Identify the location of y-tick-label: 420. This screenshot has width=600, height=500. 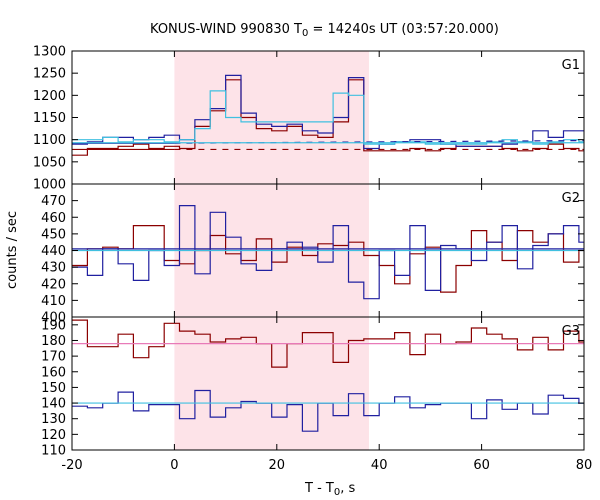
(53, 284).